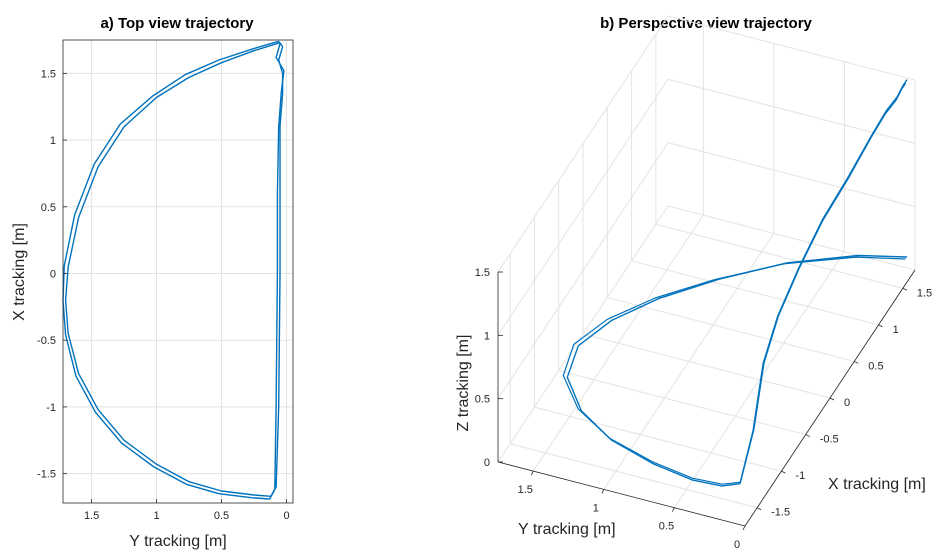 Image resolution: width=947 pixels, height=550 pixels. I want to click on perspective-y-axis-line, so click(621, 494).